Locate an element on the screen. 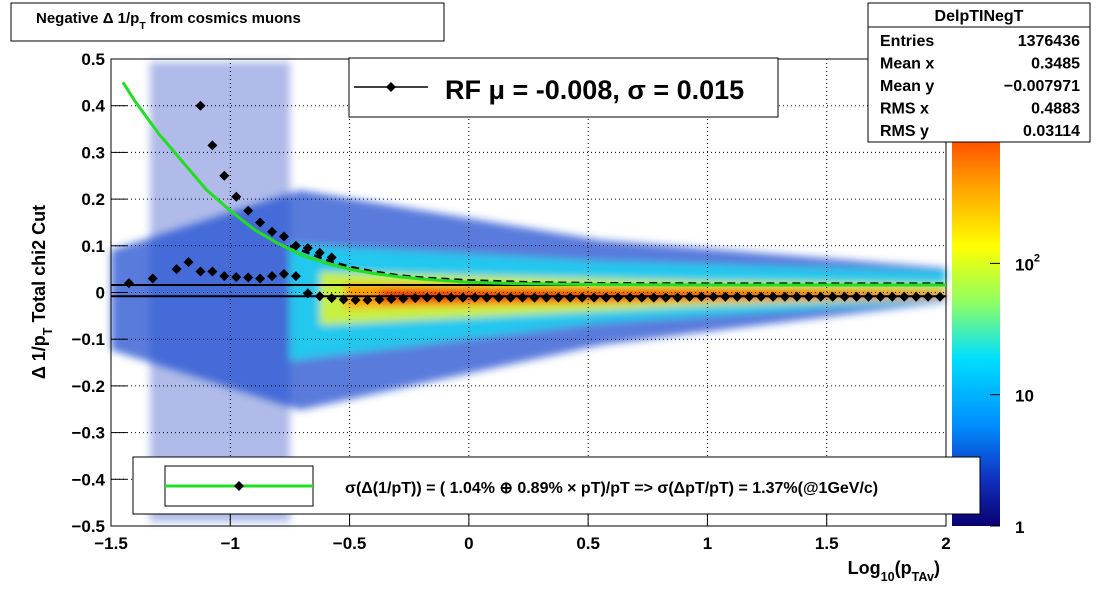 The image size is (1114, 590). x-tick-label: 0 is located at coordinates (468, 543).